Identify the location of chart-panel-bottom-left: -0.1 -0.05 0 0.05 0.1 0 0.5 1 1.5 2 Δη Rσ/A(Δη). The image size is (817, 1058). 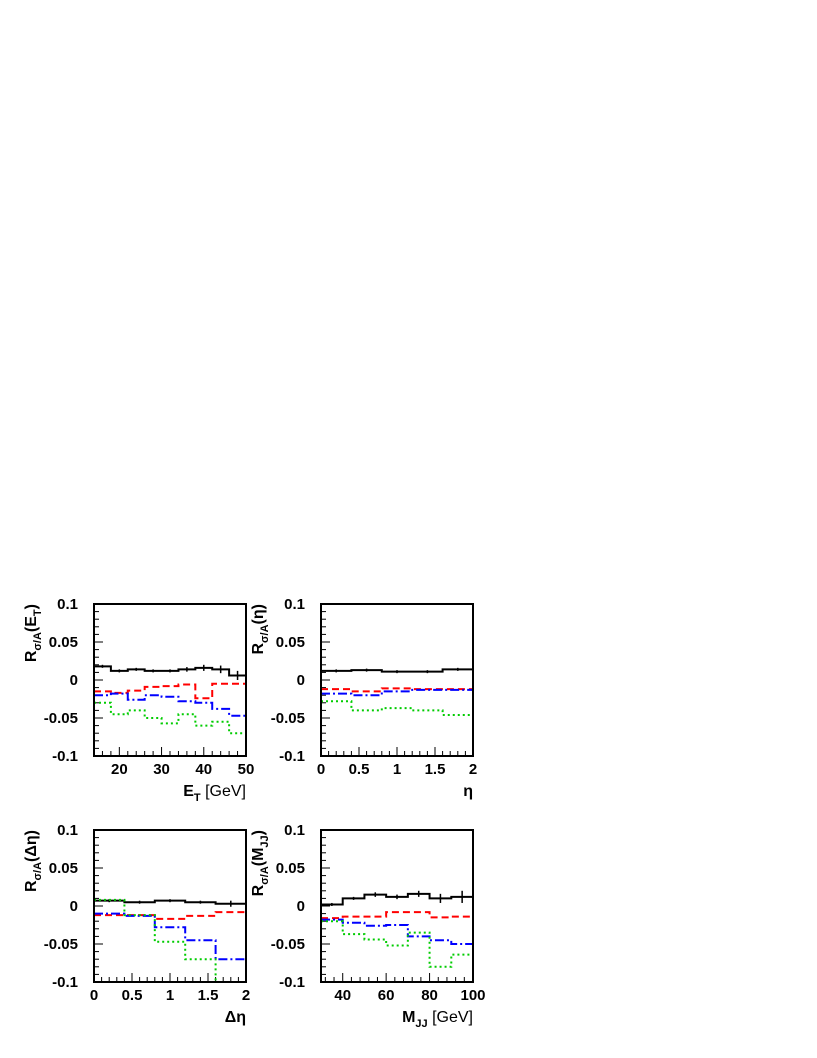
(136, 924).